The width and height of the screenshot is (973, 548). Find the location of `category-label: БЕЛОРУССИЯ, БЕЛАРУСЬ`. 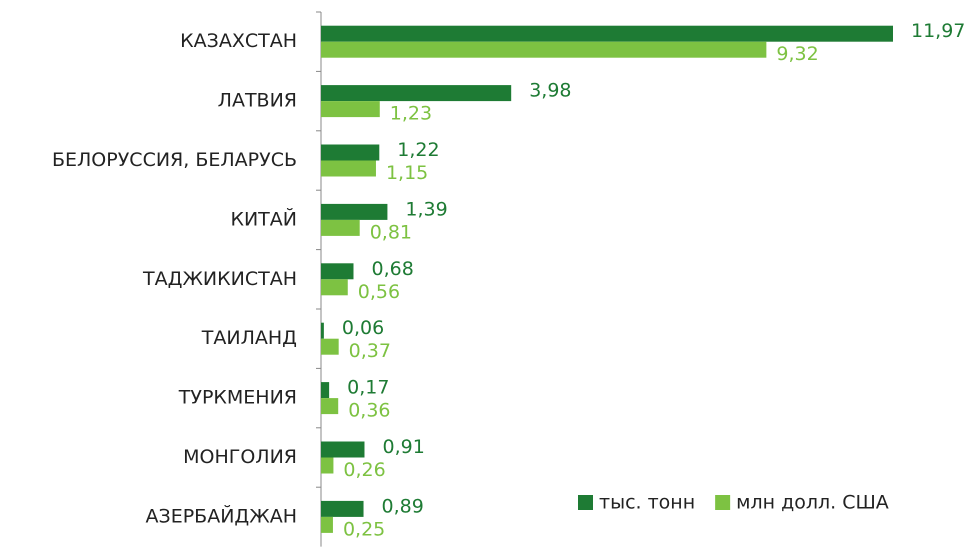

category-label: БЕЛОРУССИЯ, БЕЛАРУСЬ is located at coordinates (174, 160).